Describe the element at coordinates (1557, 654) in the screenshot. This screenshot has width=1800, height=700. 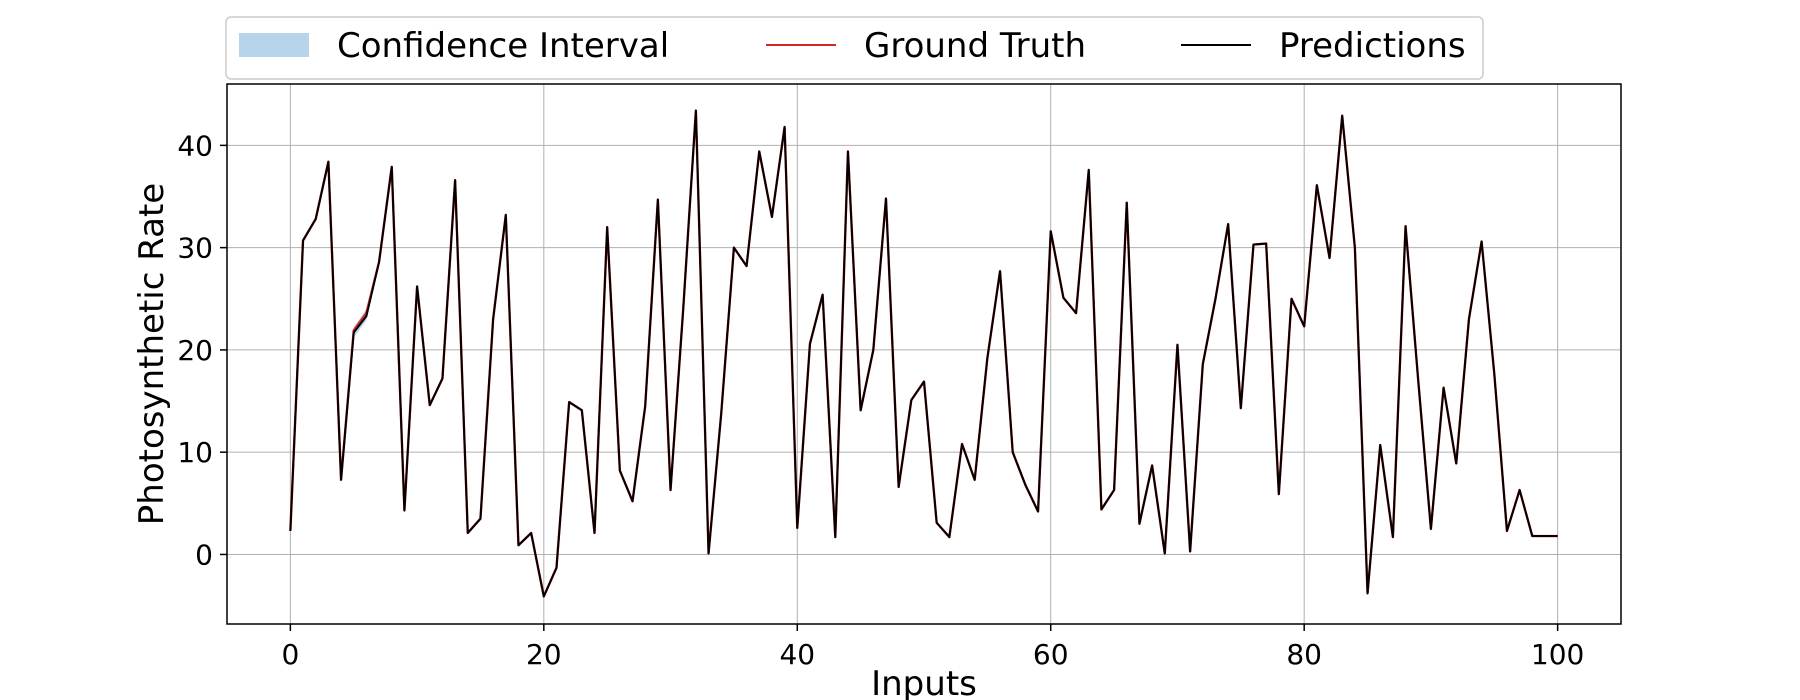
I see `x-tick-label: 100` at that location.